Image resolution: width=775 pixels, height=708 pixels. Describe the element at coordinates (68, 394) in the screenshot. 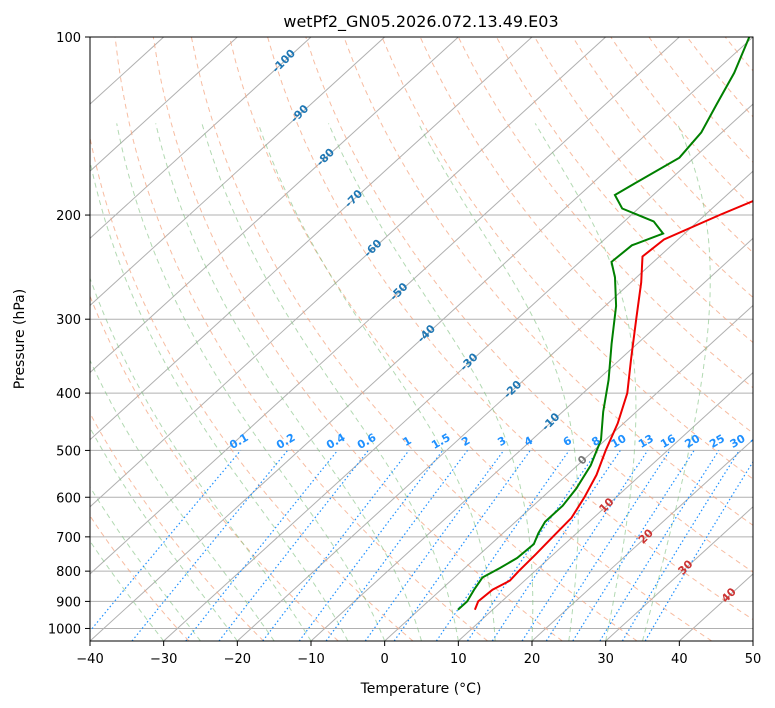

I see `y-tick-label: 400` at that location.